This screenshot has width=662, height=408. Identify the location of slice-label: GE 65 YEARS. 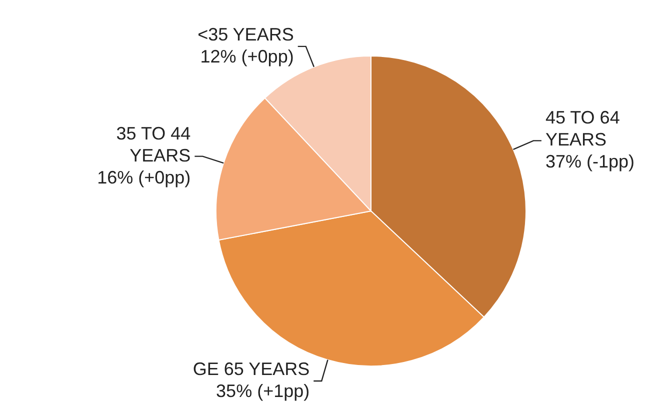
(251, 368).